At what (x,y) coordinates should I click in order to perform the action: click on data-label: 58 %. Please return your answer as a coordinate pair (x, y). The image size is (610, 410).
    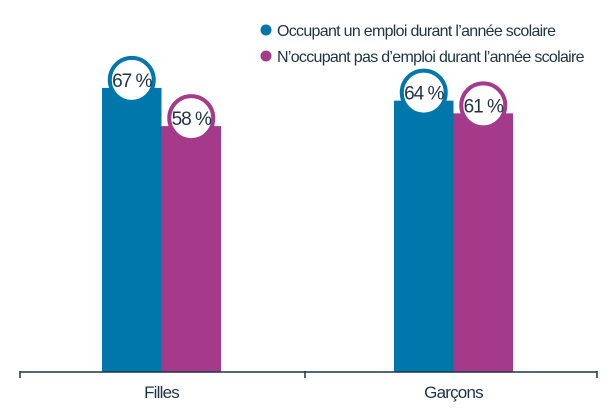
    Looking at the image, I should click on (192, 119).